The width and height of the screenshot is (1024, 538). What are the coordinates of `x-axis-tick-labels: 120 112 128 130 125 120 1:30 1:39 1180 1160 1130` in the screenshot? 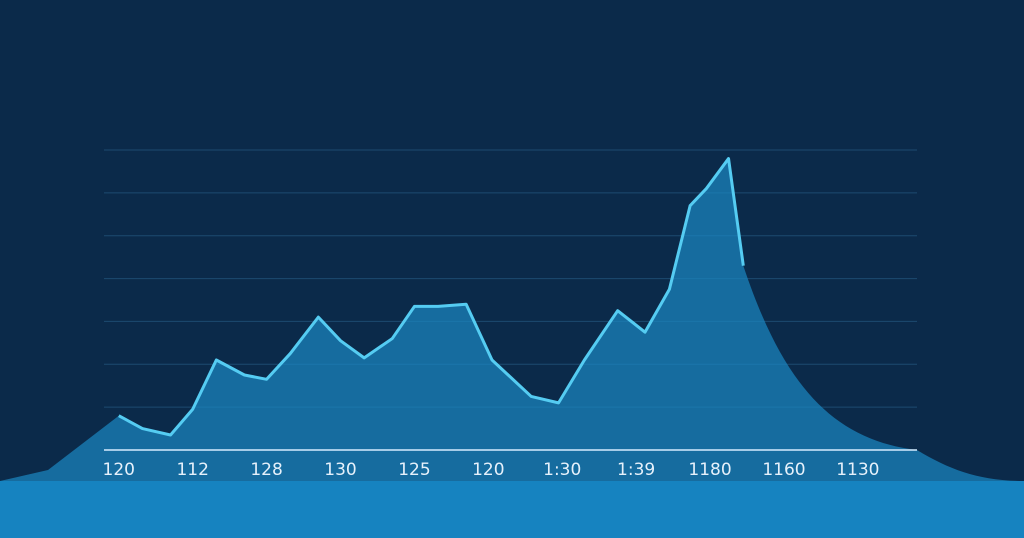 It's located at (491, 470).